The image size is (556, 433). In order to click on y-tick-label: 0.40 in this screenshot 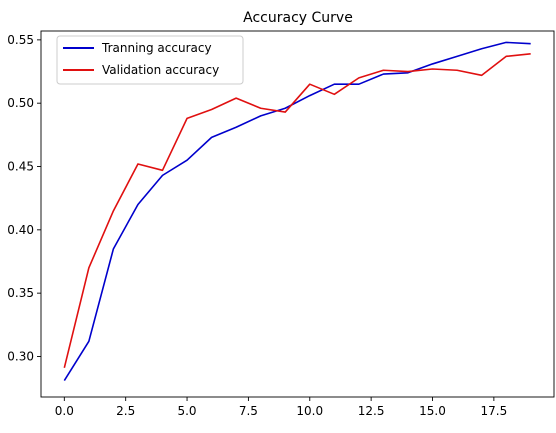, I will do `click(20, 230)`.